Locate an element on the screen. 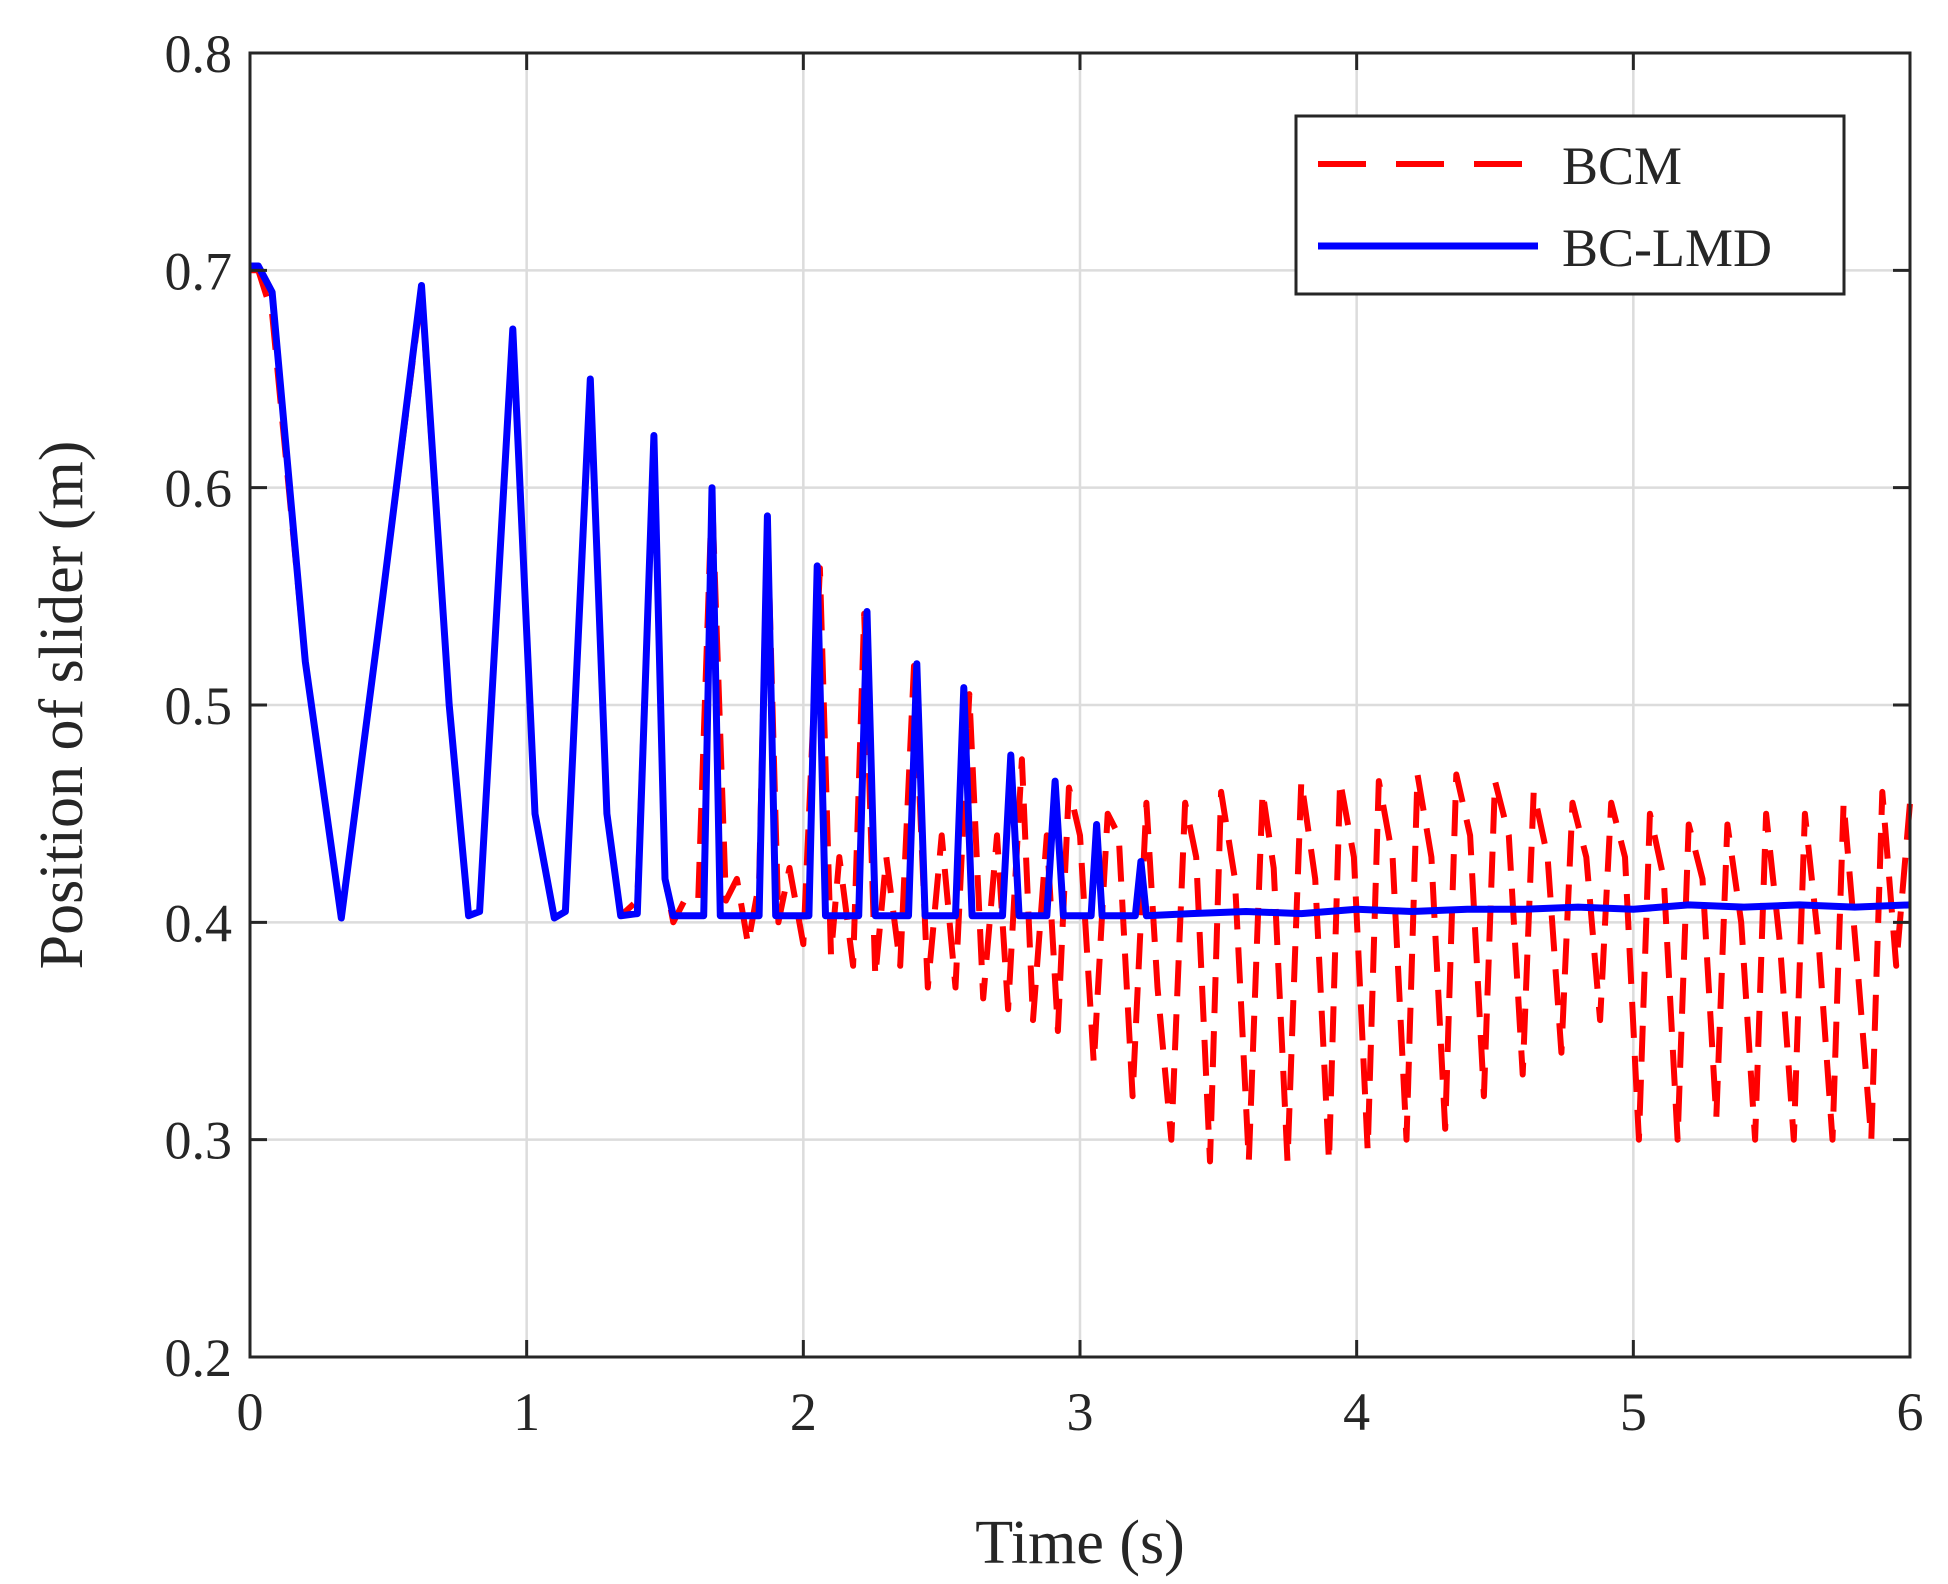  x-tick-label: 0 is located at coordinates (250, 1412).